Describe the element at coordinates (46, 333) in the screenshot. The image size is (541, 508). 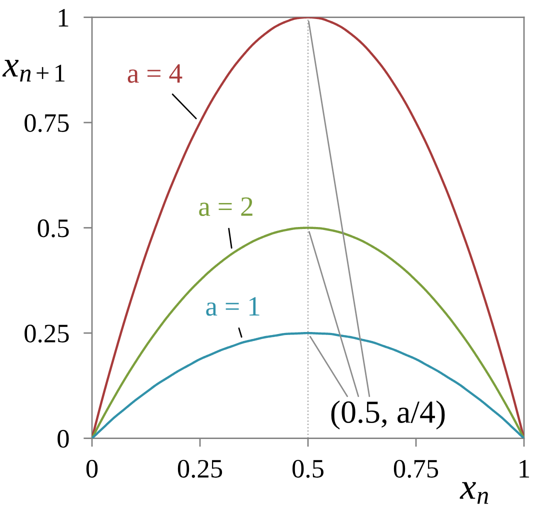
I see `y-tick-label: 0.25` at that location.